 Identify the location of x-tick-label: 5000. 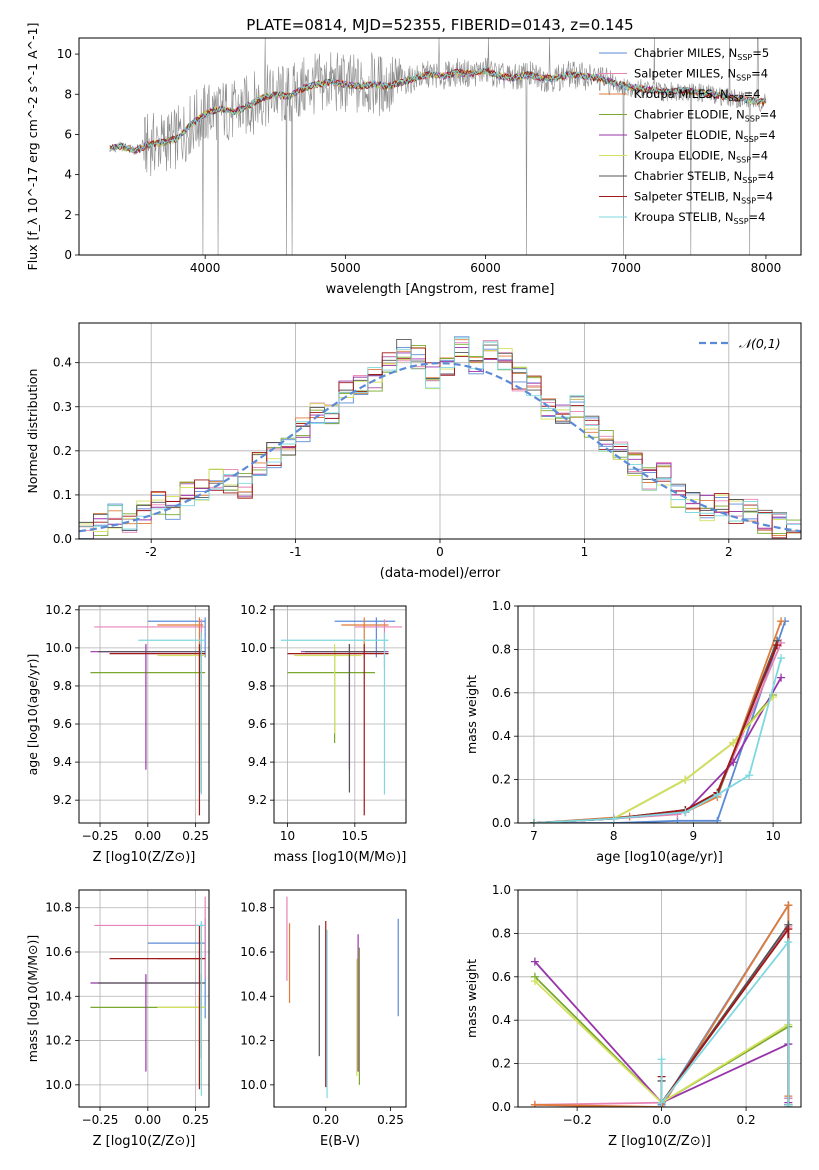
(345, 268).